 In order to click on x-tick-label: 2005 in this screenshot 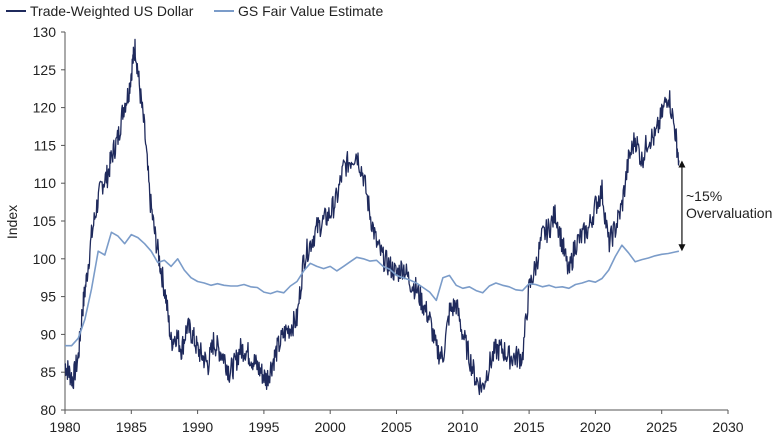, I will do `click(396, 427)`.